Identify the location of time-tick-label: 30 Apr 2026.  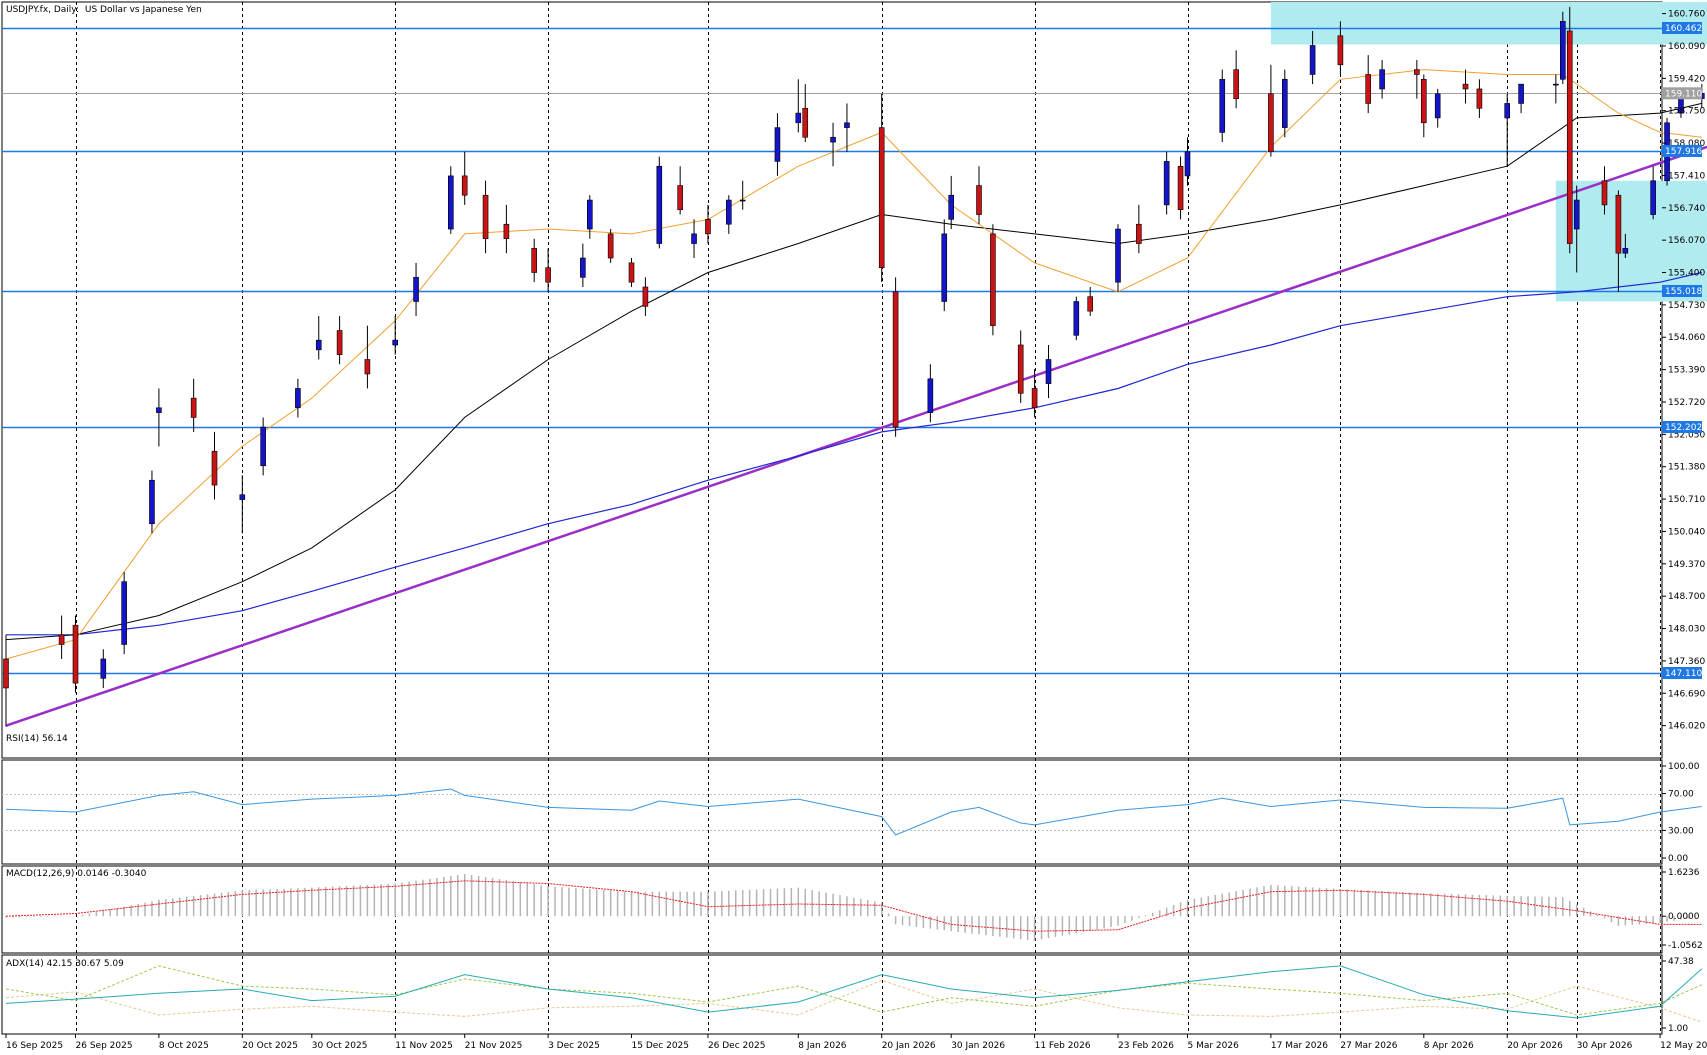
(1605, 1046).